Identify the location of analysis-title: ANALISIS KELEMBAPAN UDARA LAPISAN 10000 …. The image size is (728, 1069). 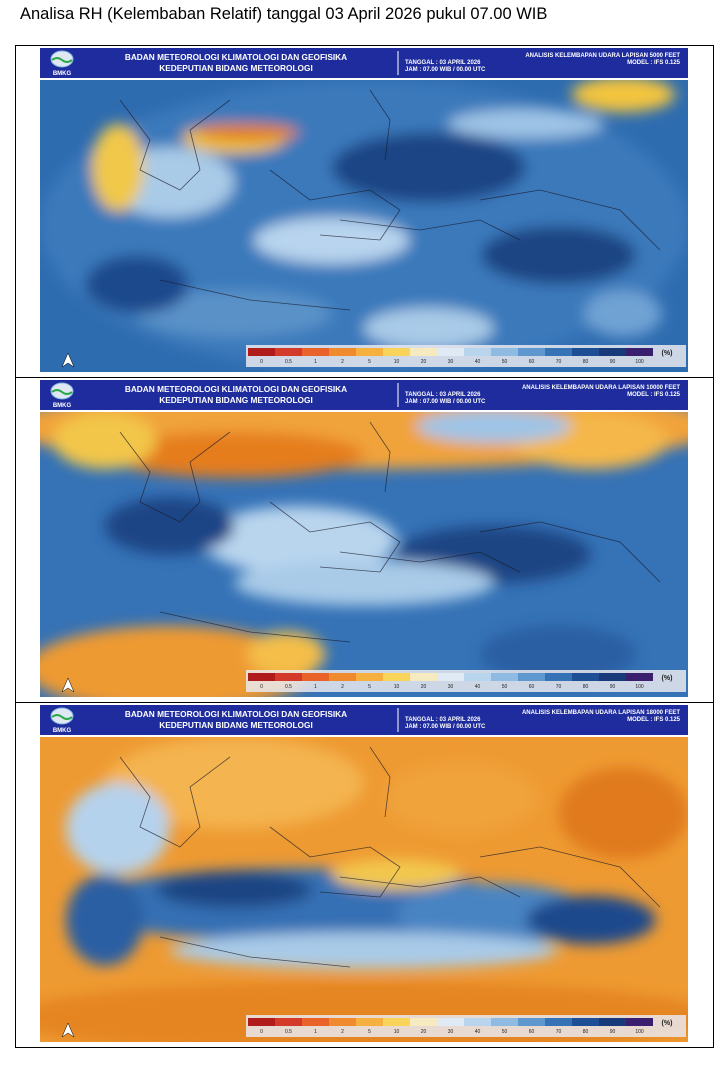
(601, 388).